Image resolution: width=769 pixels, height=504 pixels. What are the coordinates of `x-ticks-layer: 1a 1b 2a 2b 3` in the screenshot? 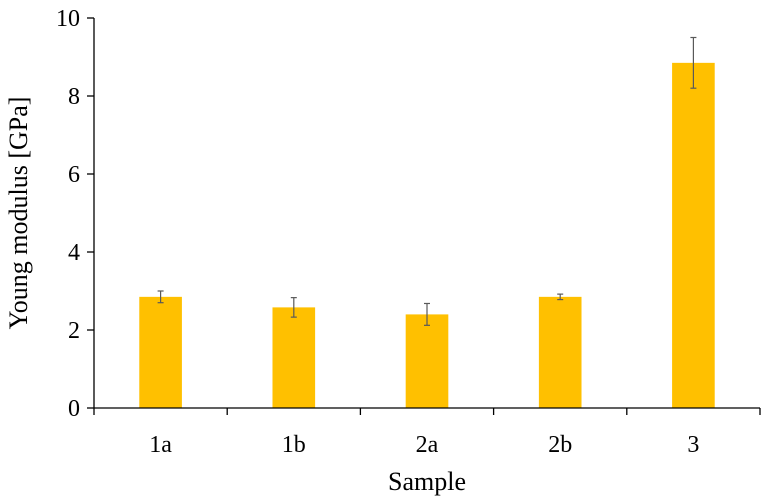 It's located at (427, 433).